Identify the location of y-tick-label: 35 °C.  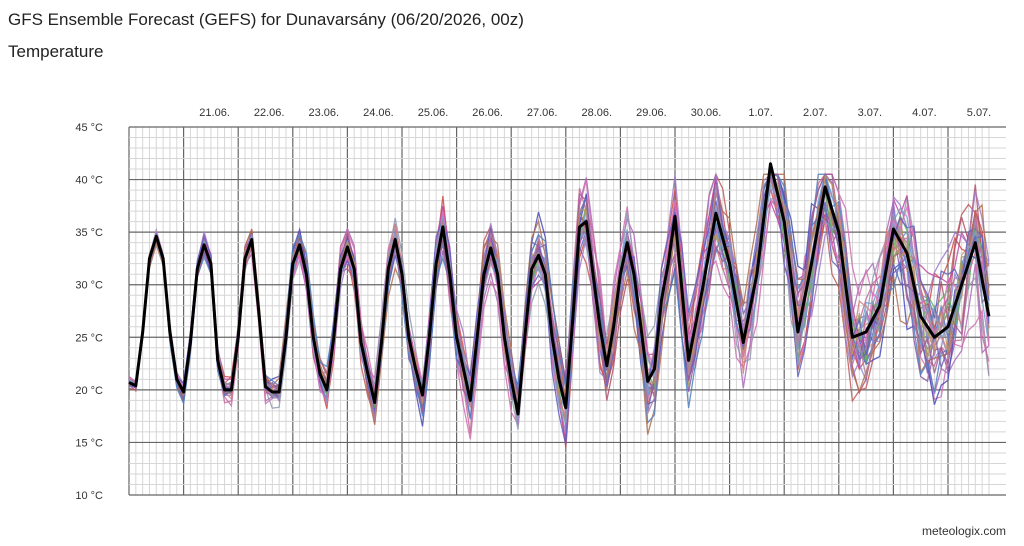
(89, 233).